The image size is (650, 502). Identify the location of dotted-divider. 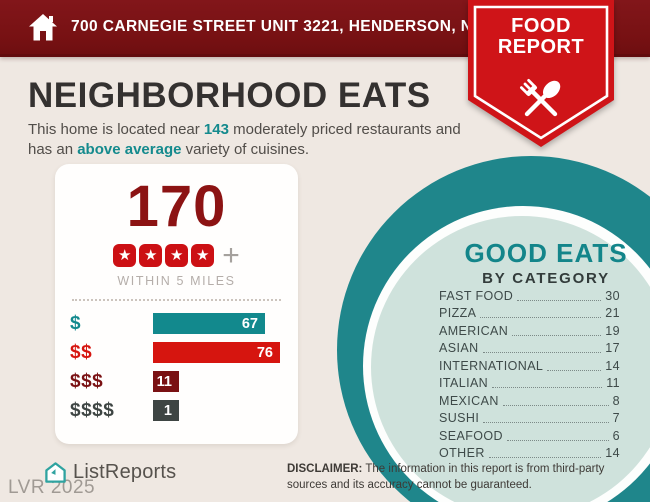
(176, 300).